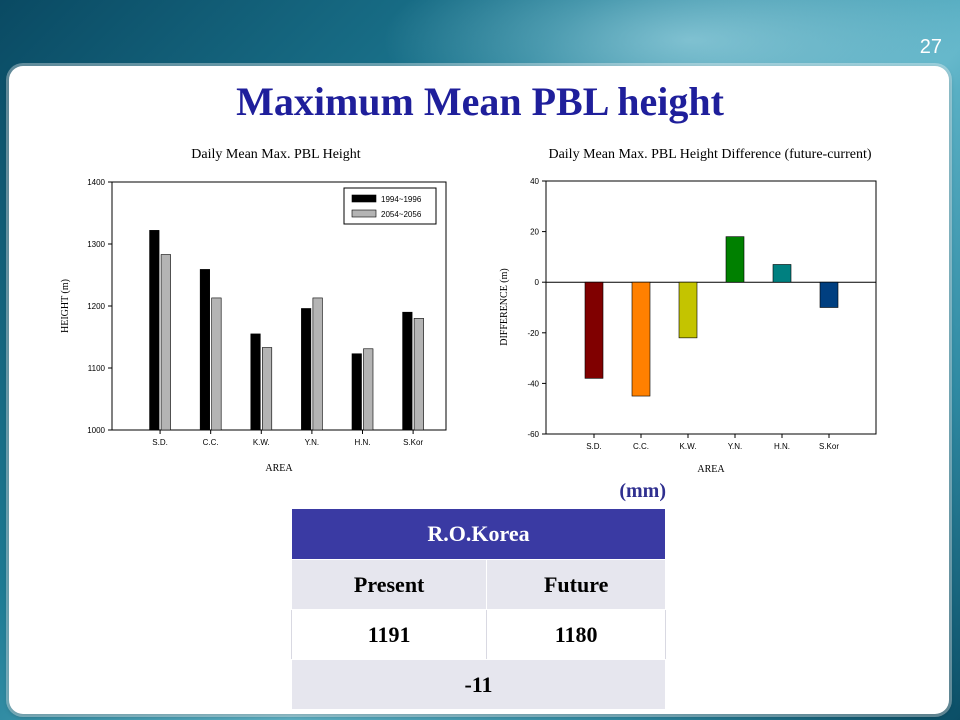 This screenshot has width=960, height=720. Describe the element at coordinates (533, 333) in the screenshot. I see `chart2-ytick-label: -20` at that location.